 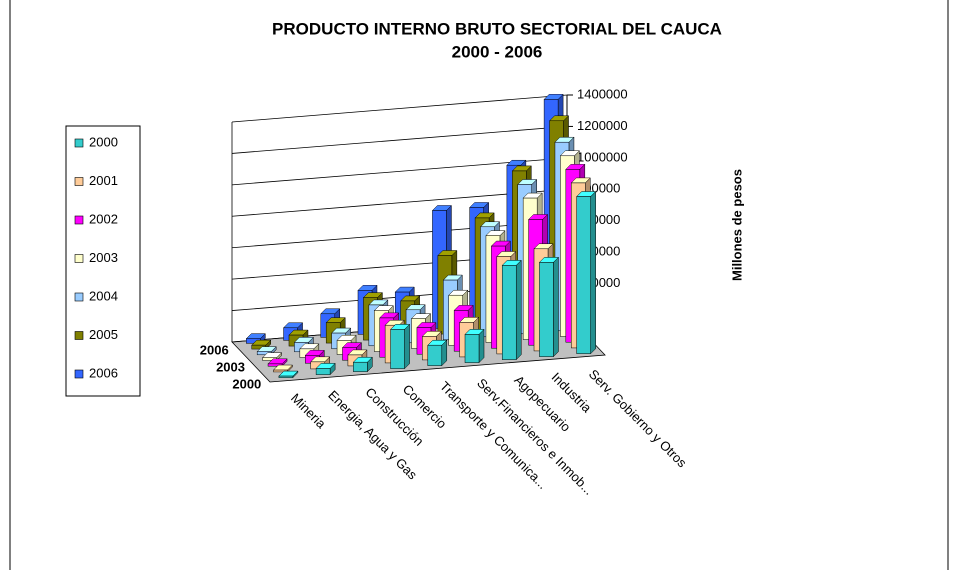 What do you see at coordinates (602, 125) in the screenshot?
I see `y-tick-label: 1200000` at bounding box center [602, 125].